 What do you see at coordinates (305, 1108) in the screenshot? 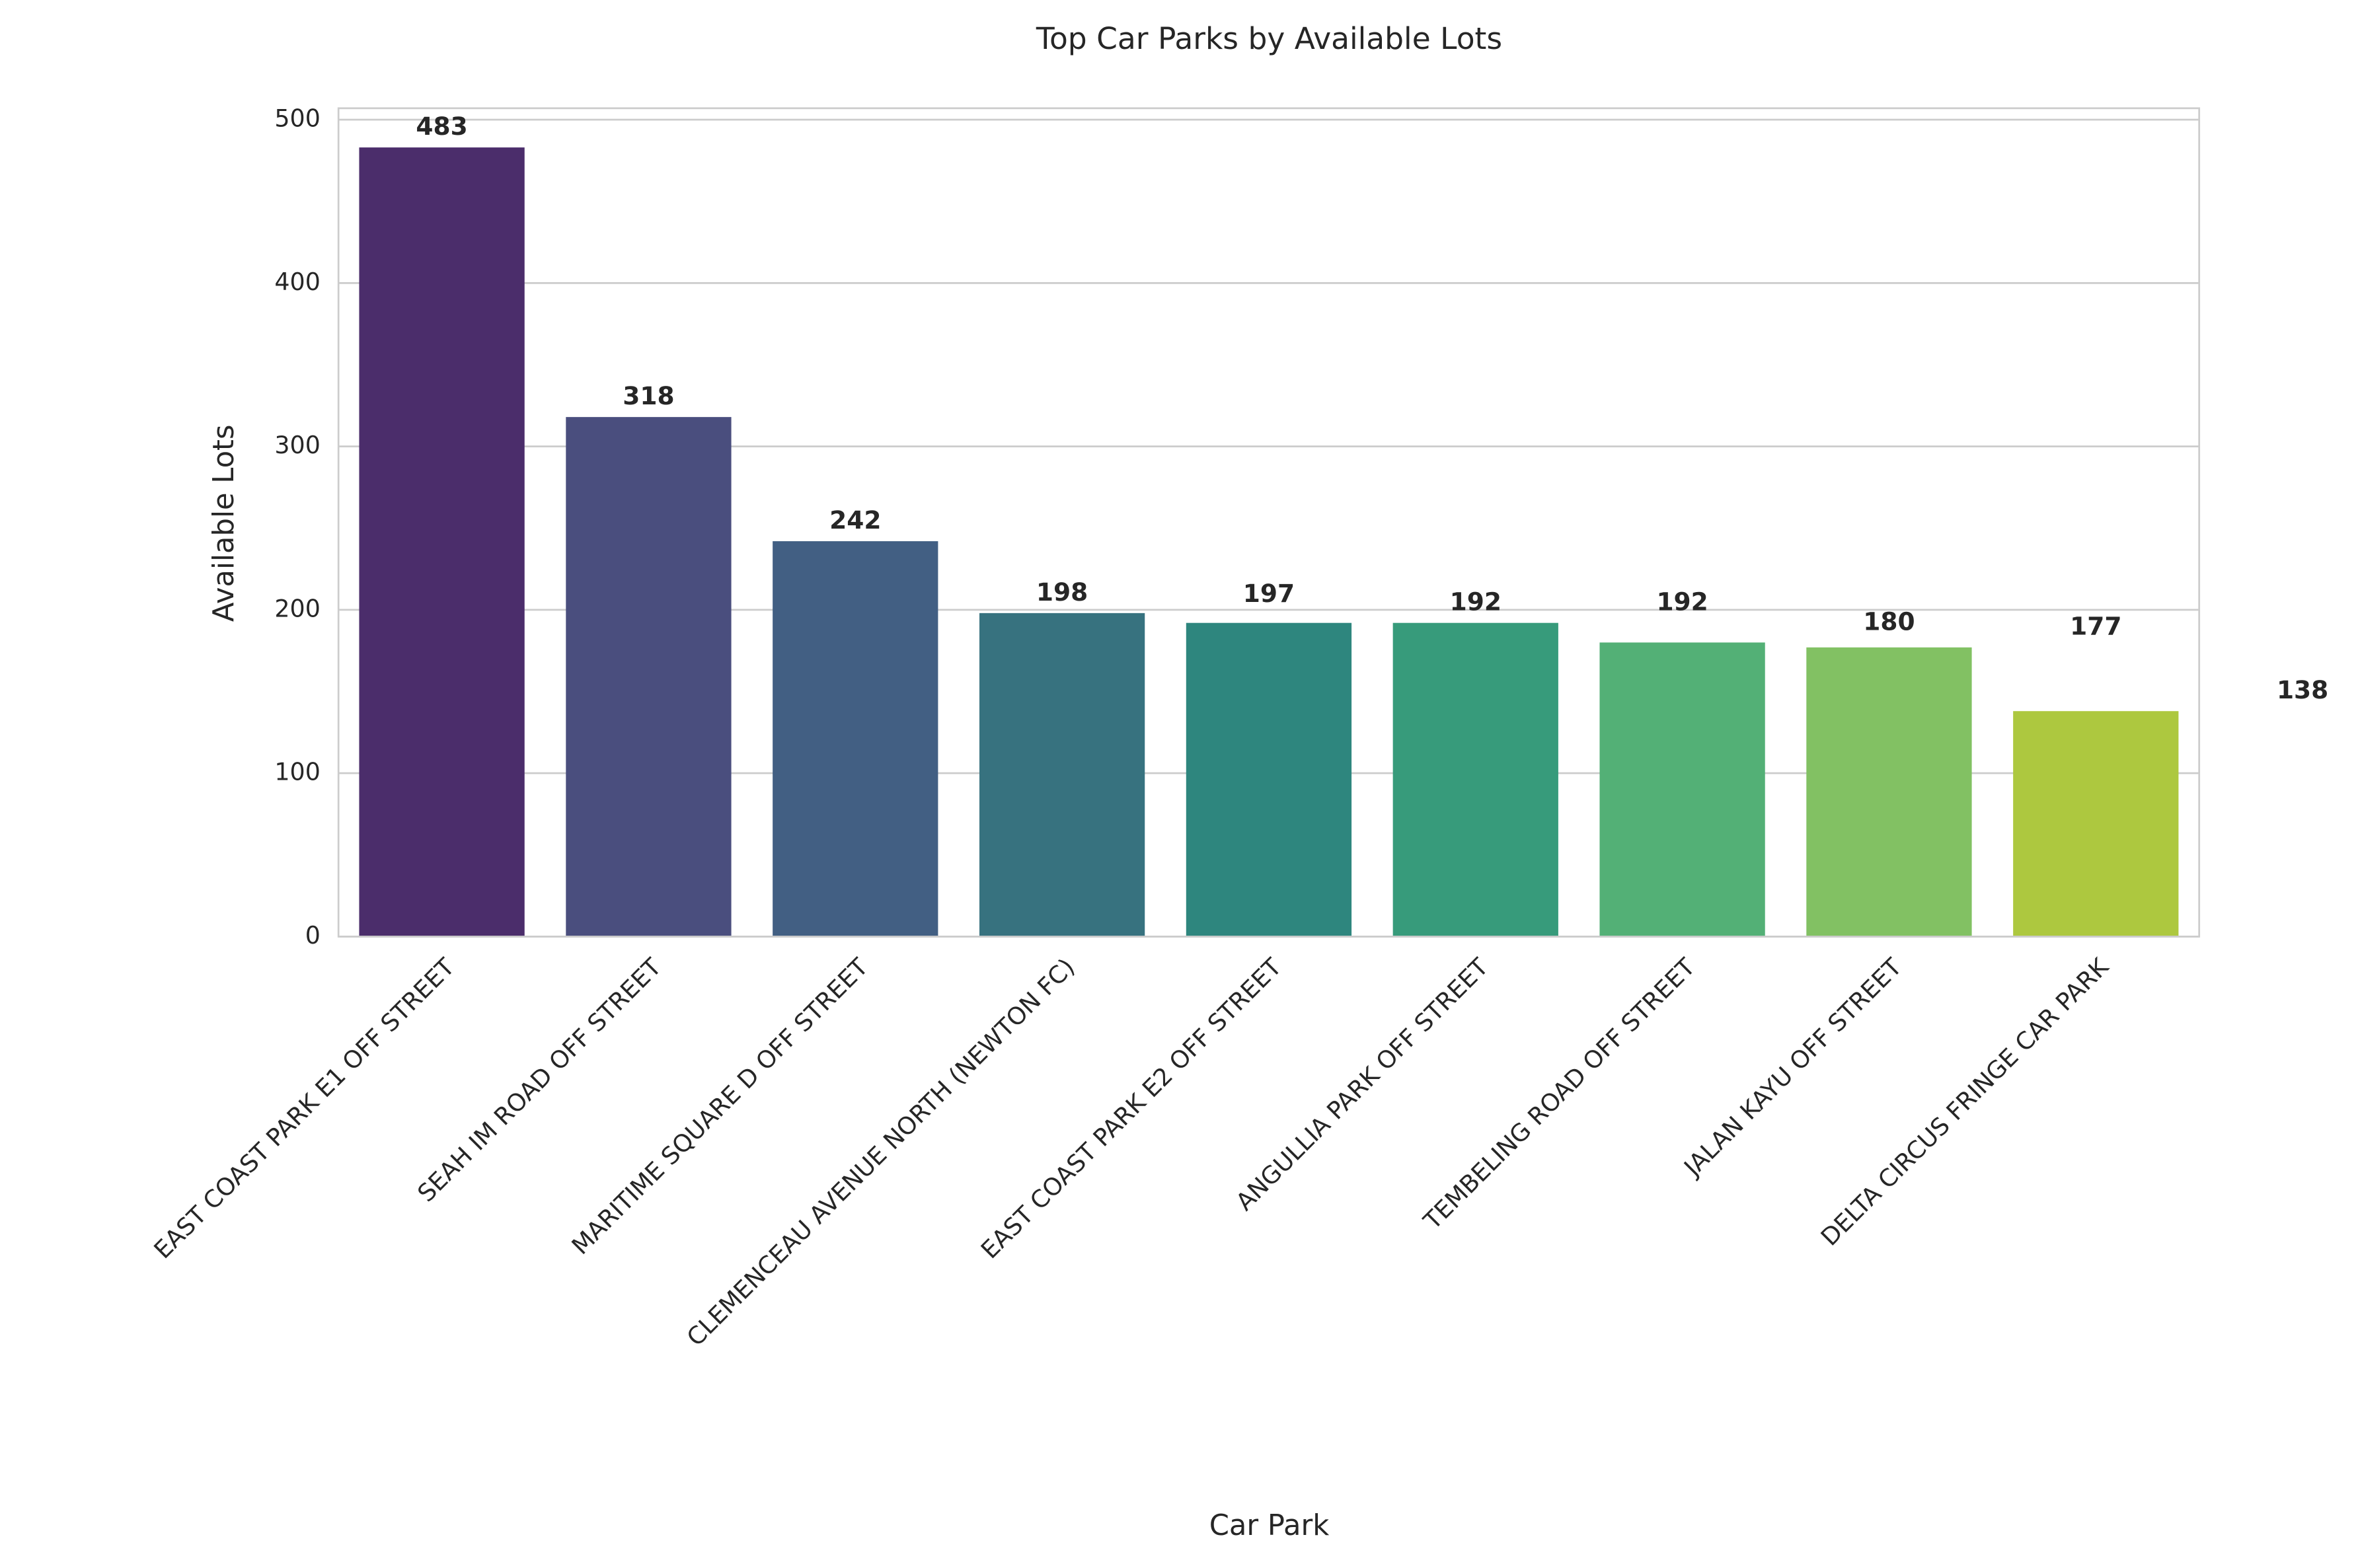
I see `x-tick-label: EAST COAST PARK E1 OFF STREET` at bounding box center [305, 1108].